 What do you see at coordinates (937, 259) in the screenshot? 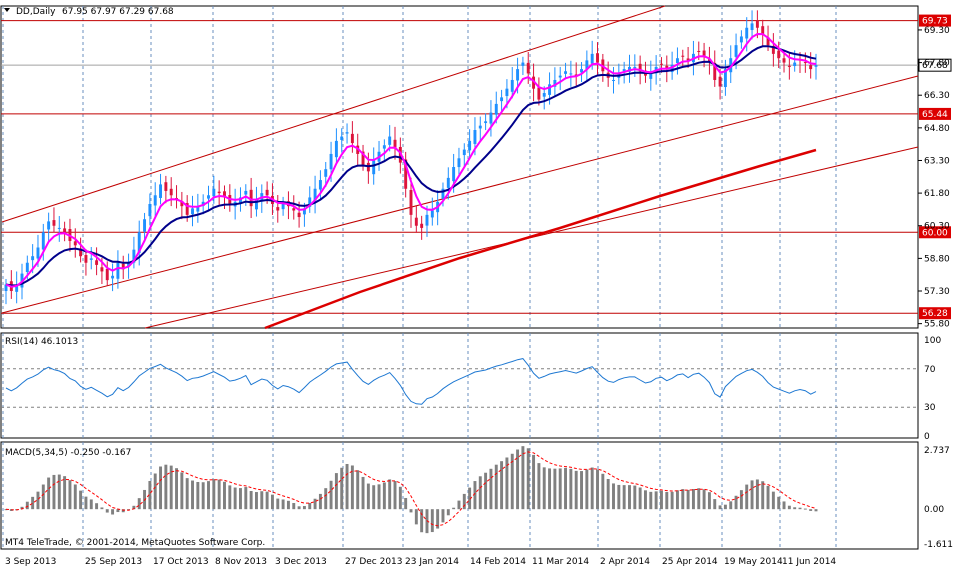
I see `price-tick-label: 58.80` at bounding box center [937, 259].